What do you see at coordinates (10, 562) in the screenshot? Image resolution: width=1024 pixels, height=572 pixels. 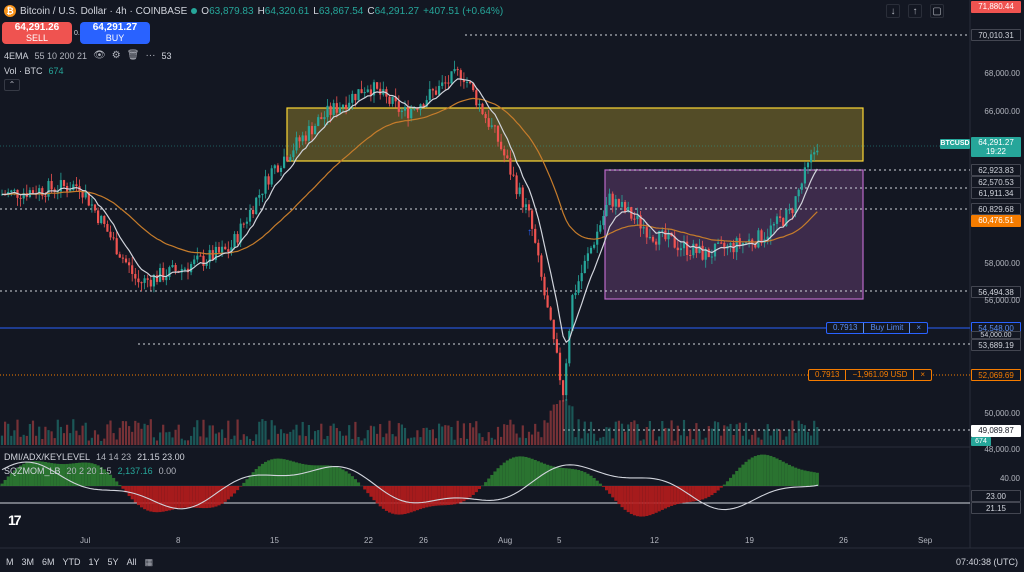 I see `range-button: M` at bounding box center [10, 562].